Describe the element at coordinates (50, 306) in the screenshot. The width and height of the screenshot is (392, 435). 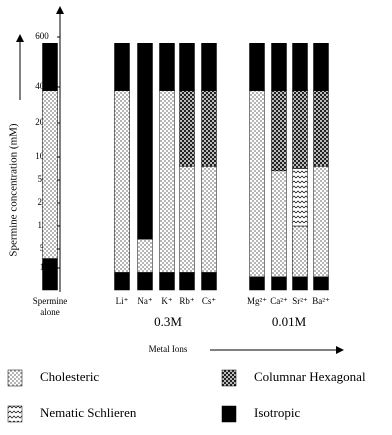
I see `x-tick-label: Spermine alone` at that location.